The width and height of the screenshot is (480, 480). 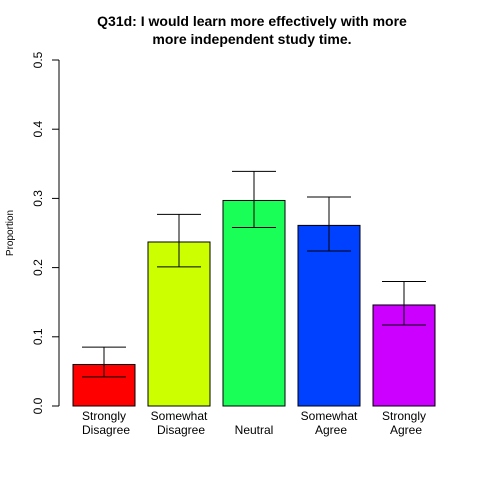 What do you see at coordinates (181, 430) in the screenshot?
I see `category-label-2: Disagree` at bounding box center [181, 430].